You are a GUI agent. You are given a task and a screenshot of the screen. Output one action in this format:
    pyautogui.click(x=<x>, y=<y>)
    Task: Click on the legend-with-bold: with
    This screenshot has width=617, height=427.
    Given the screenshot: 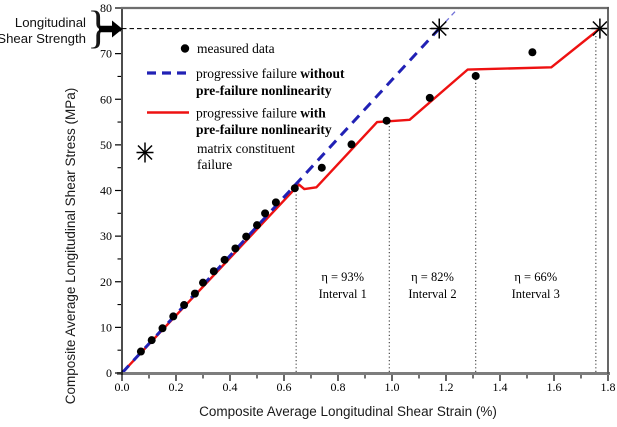 What is the action you would take?
    pyautogui.click(x=313, y=113)
    